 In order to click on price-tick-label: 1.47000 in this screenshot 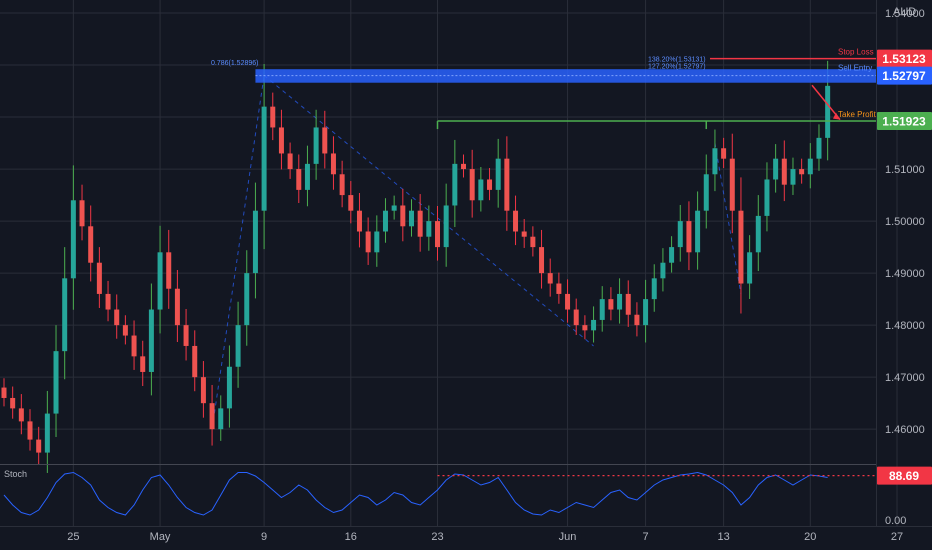, I will do `click(905, 378)`.